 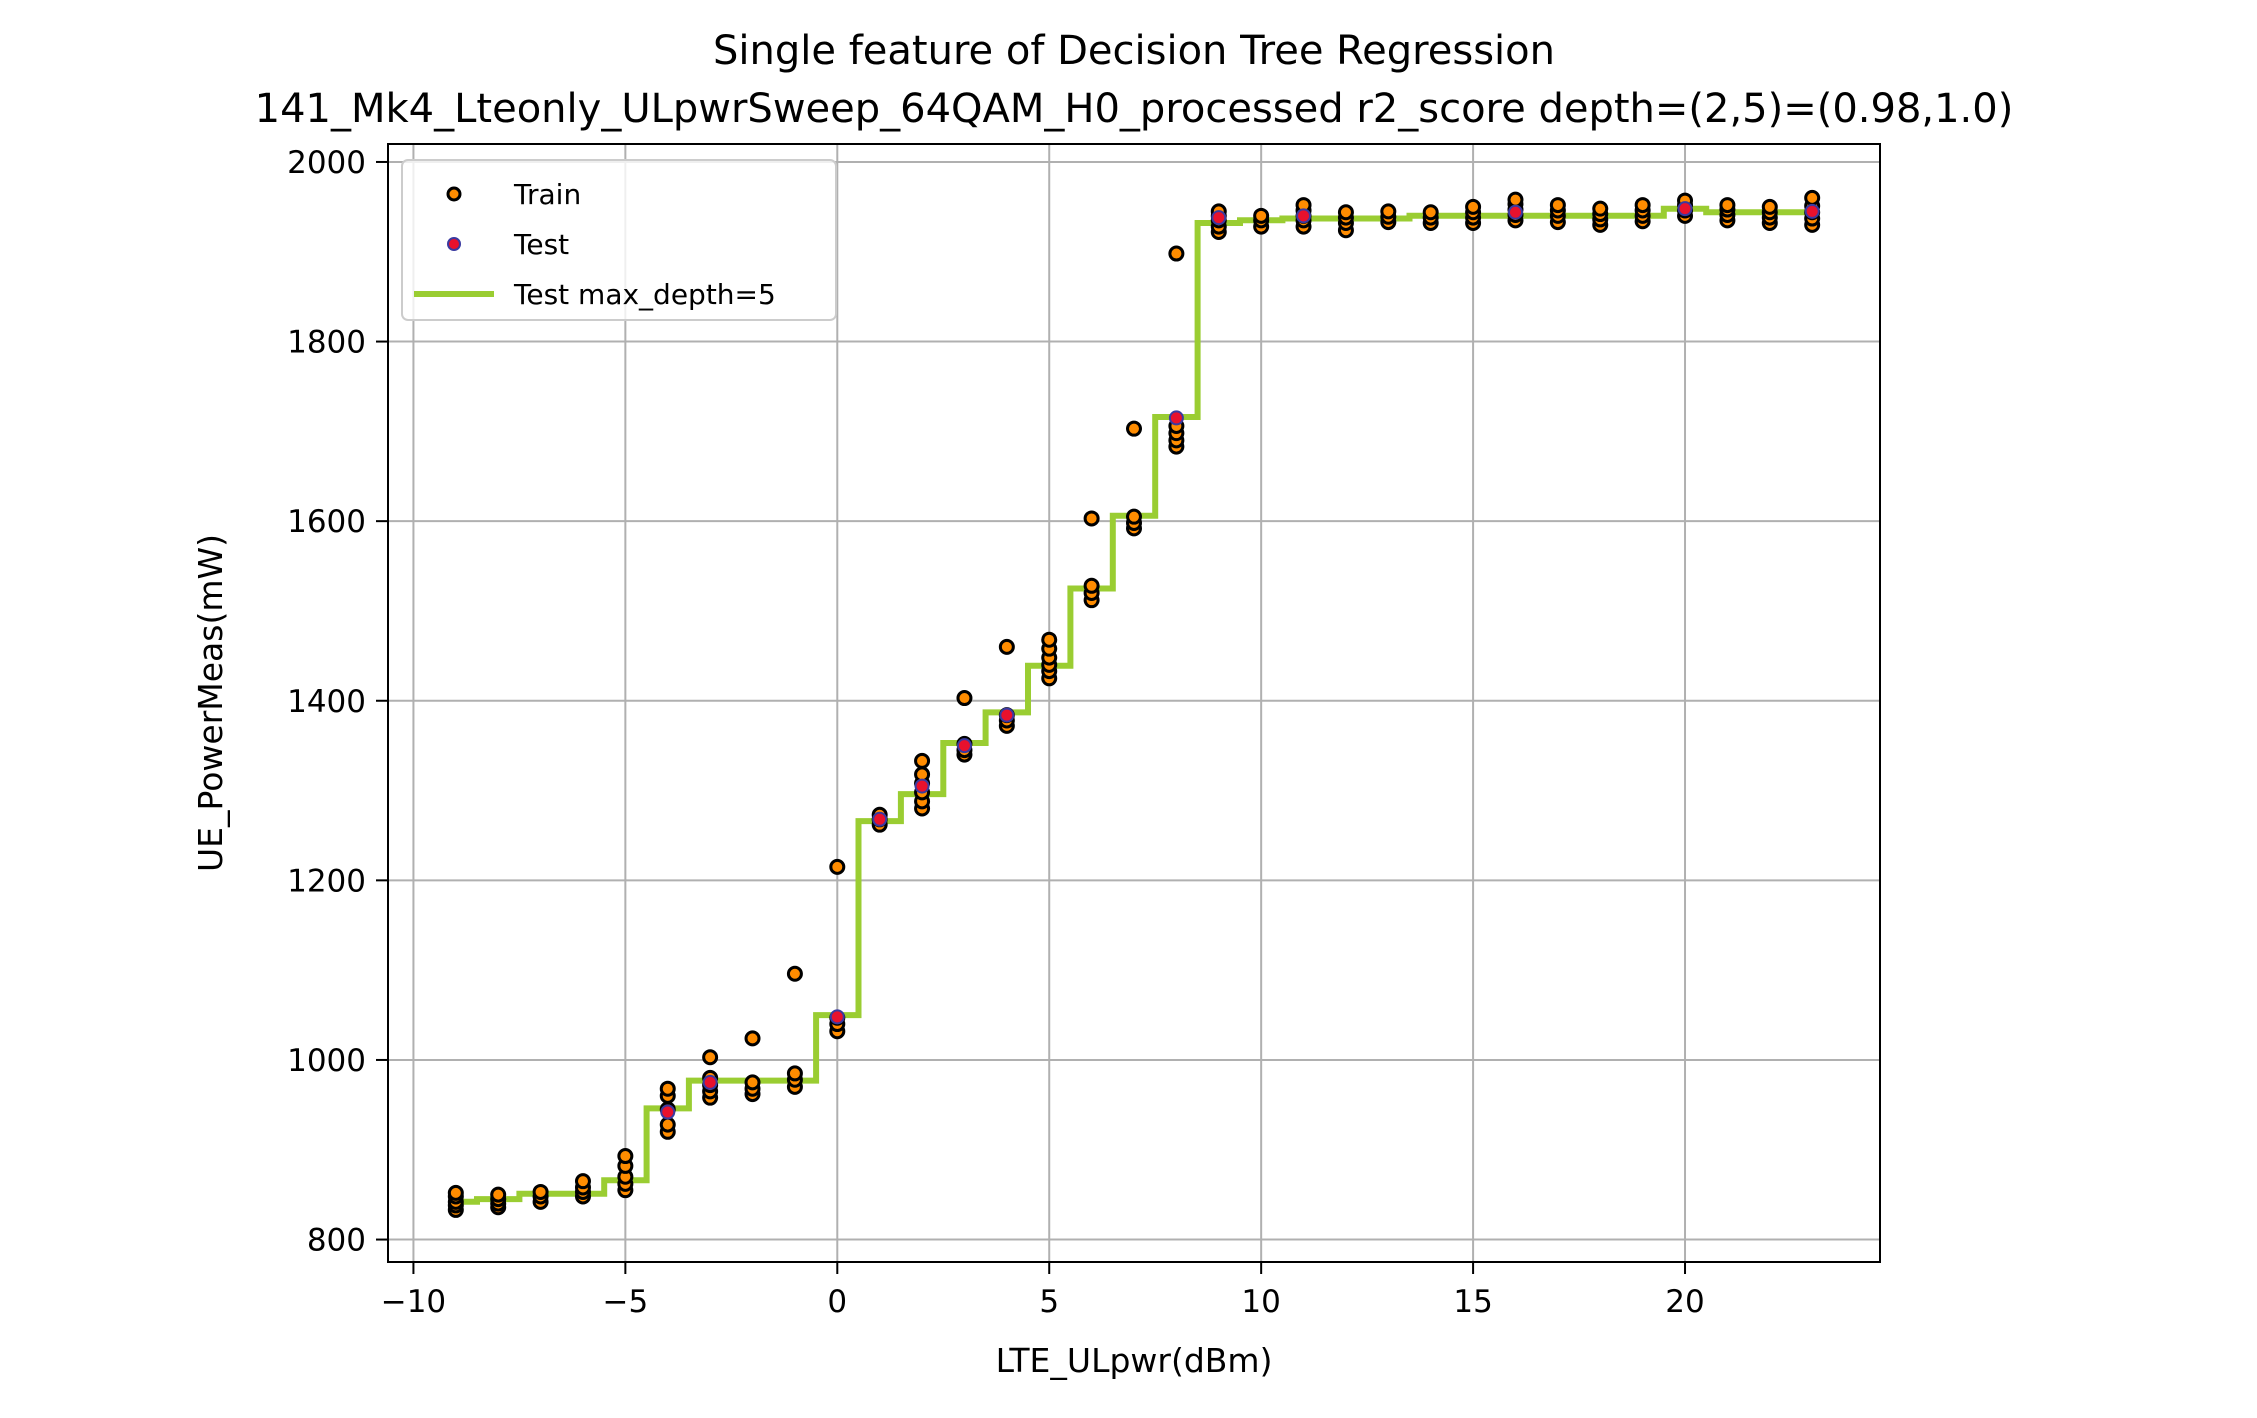 What do you see at coordinates (326, 522) in the screenshot?
I see `y-tick-label: 1600` at bounding box center [326, 522].